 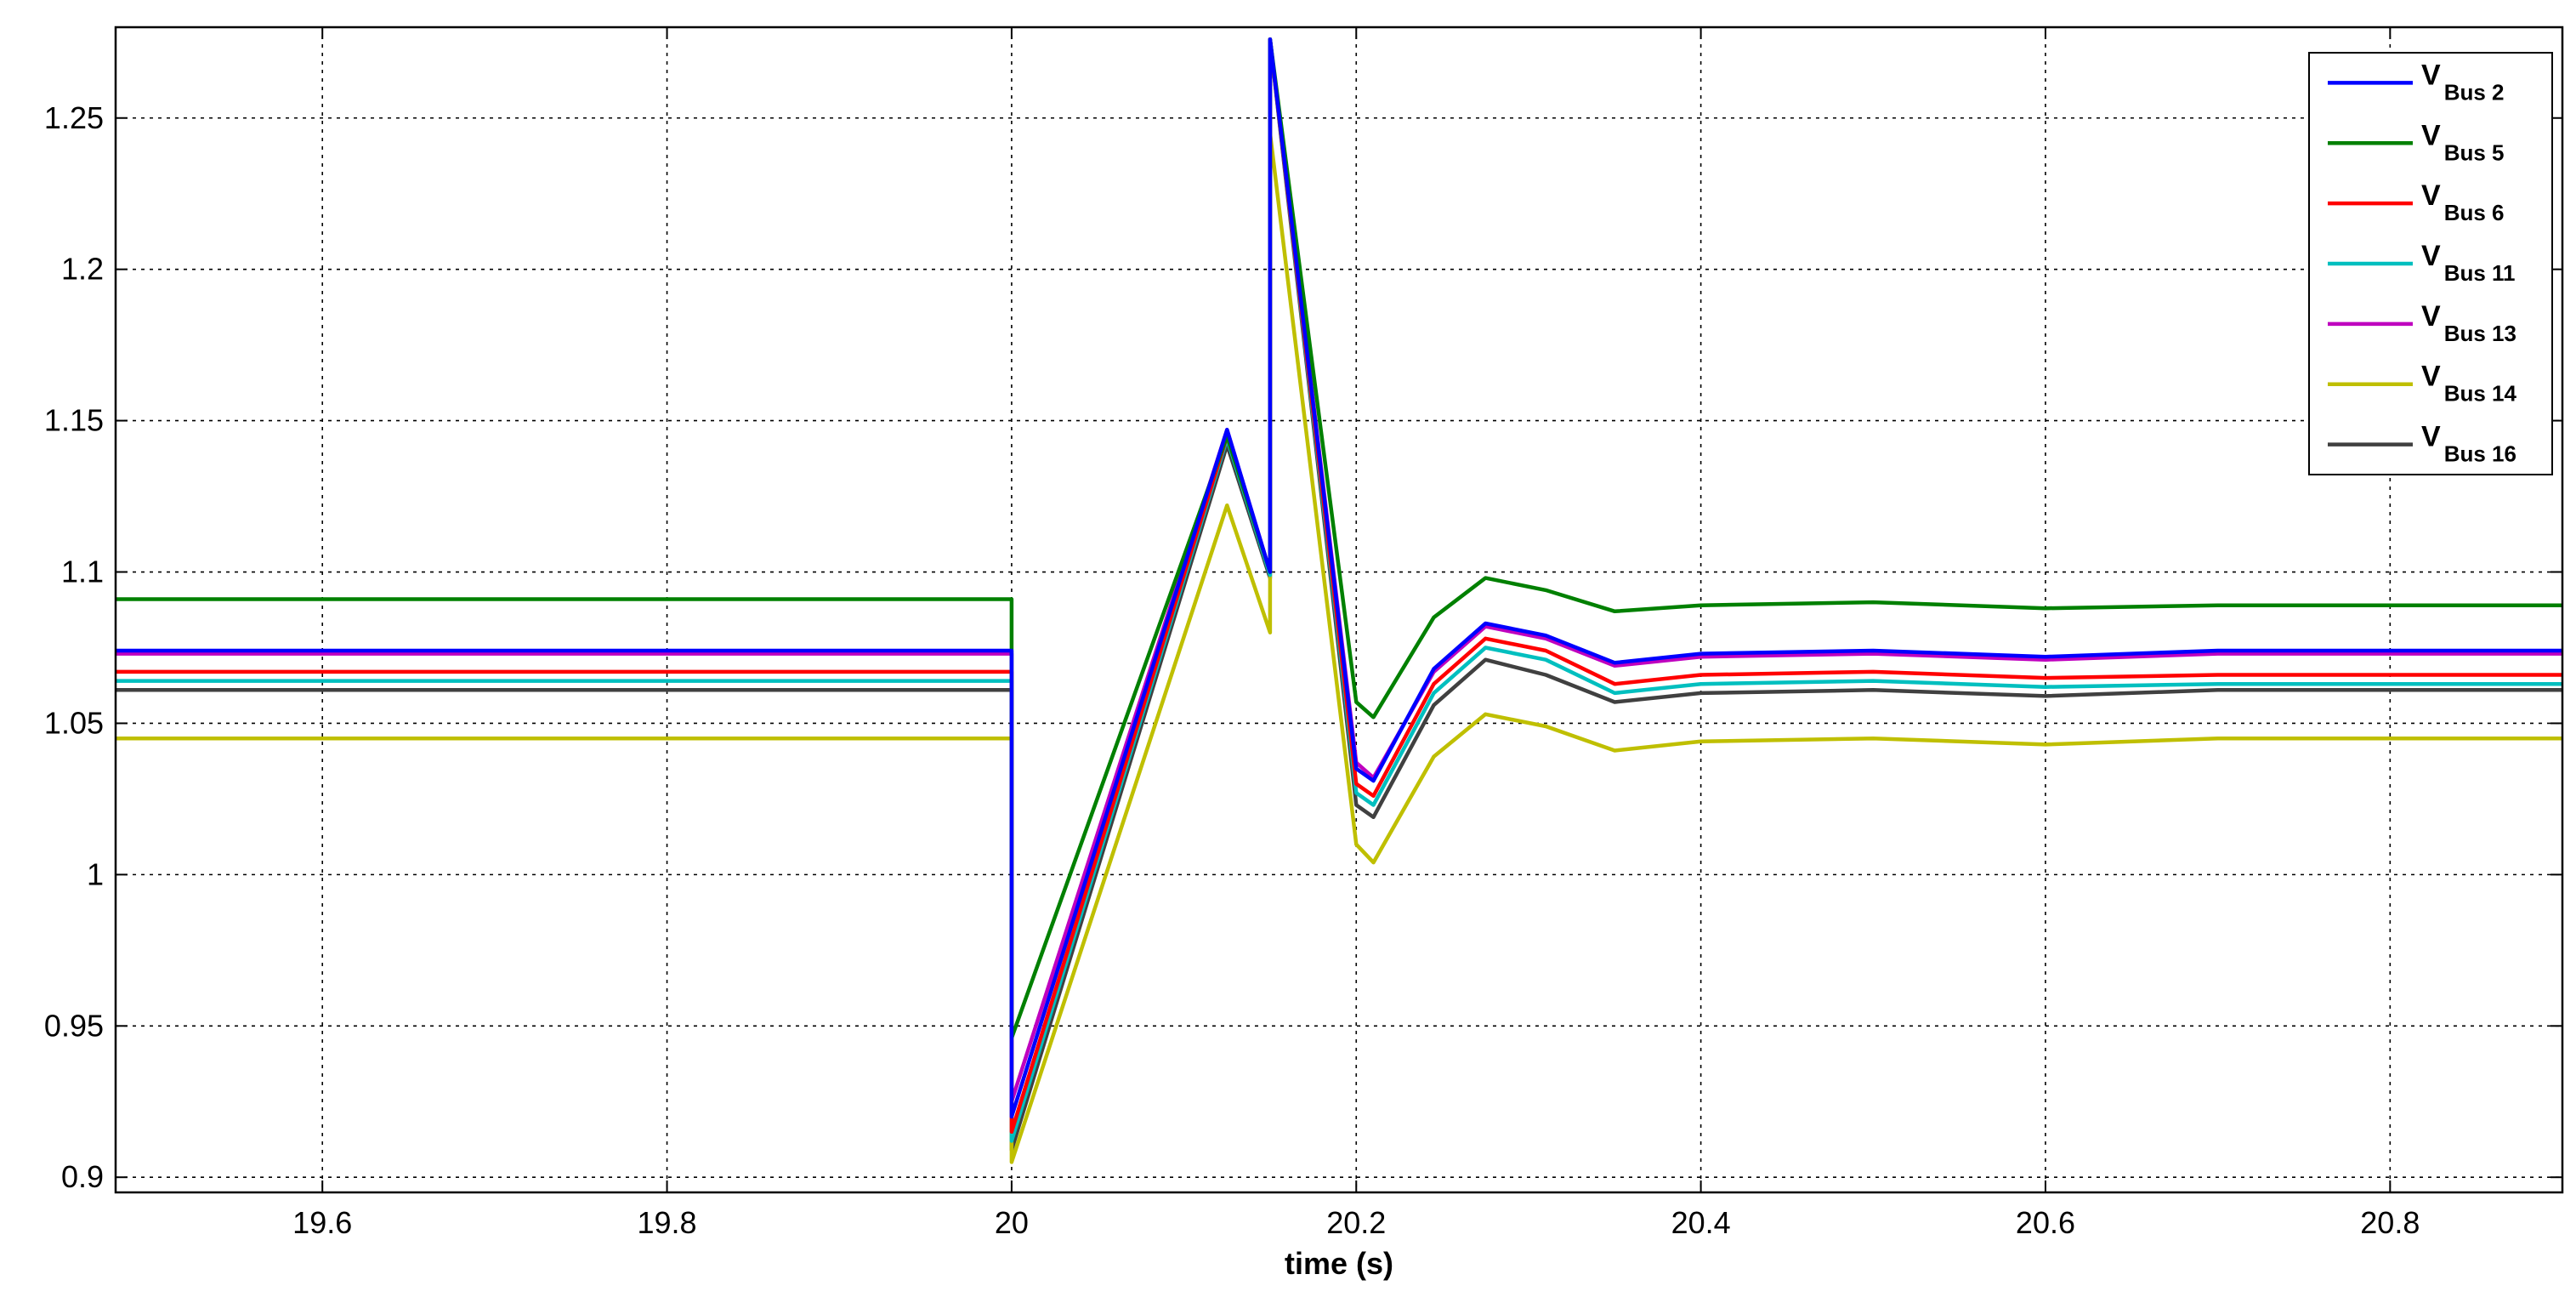 What do you see at coordinates (96, 873) in the screenshot?
I see `y-tick-label: 1` at bounding box center [96, 873].